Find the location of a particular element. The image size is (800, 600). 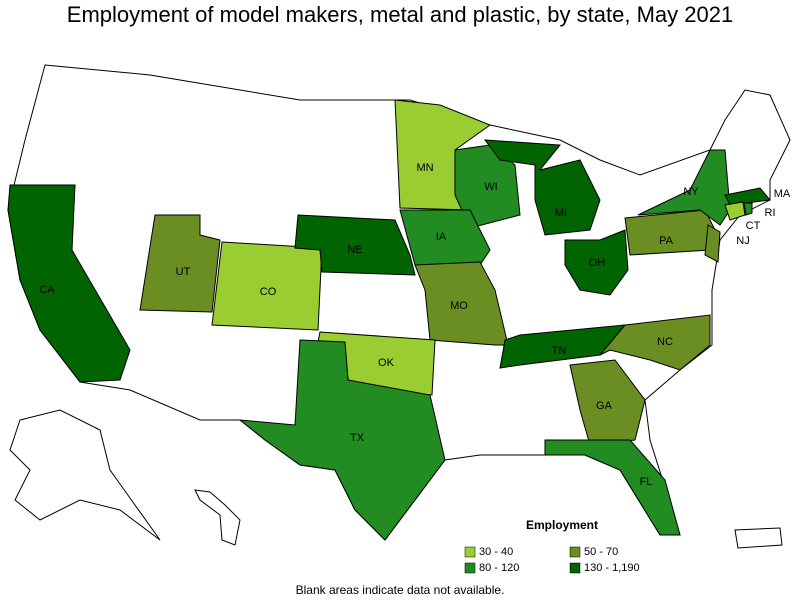

footnote: Blank areas indicate data not available. is located at coordinates (400, 590).